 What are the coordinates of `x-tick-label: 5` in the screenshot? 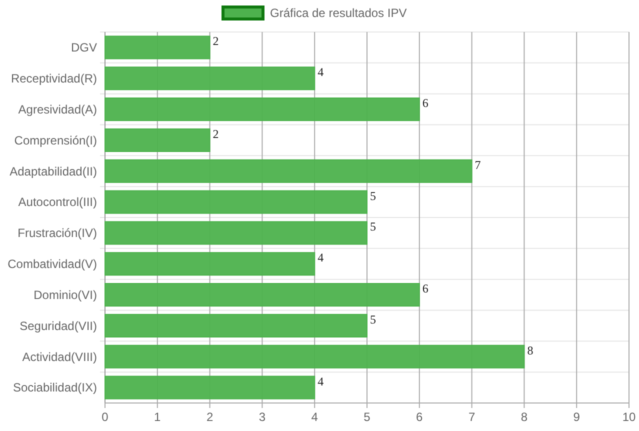 It's located at (367, 417).